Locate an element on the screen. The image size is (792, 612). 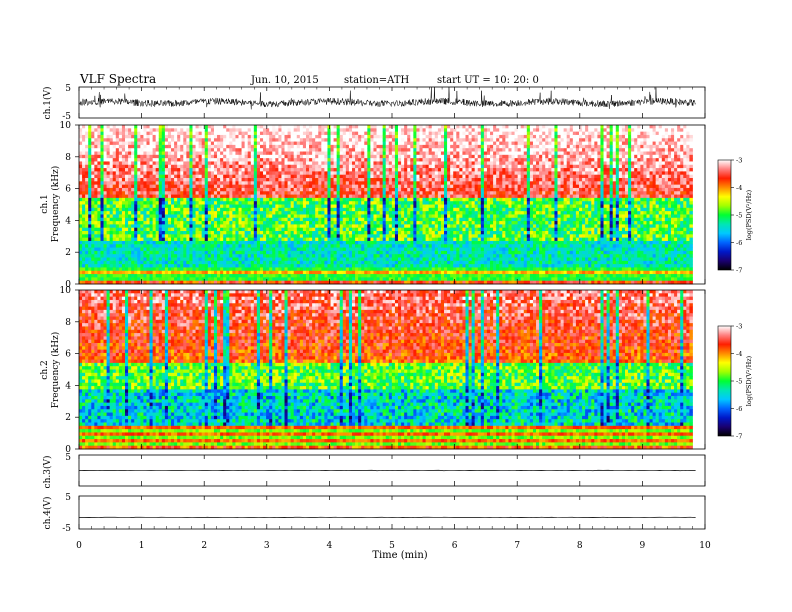
ch2-colorbar: -3 -4 -5 -6 -7 log(PSD(V²/Hz) is located at coordinates (735, 382).